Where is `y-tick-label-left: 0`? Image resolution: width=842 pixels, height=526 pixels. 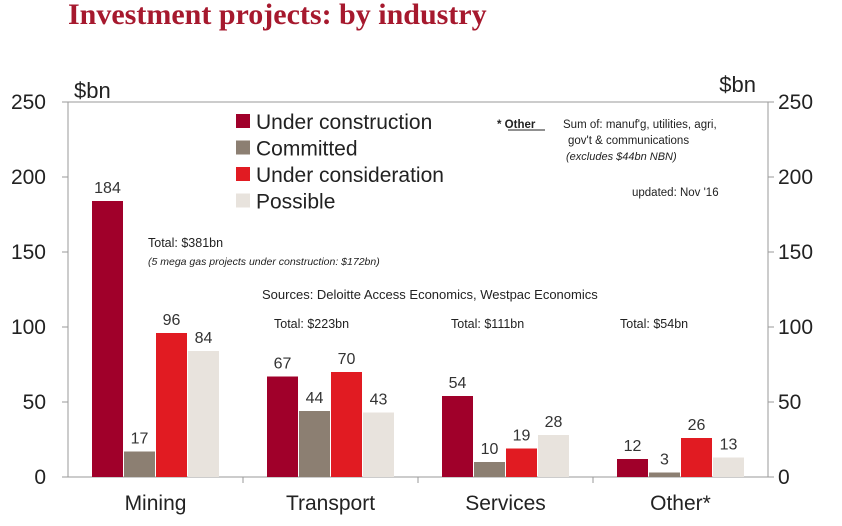
y-tick-label-left: 0 is located at coordinates (40, 477).